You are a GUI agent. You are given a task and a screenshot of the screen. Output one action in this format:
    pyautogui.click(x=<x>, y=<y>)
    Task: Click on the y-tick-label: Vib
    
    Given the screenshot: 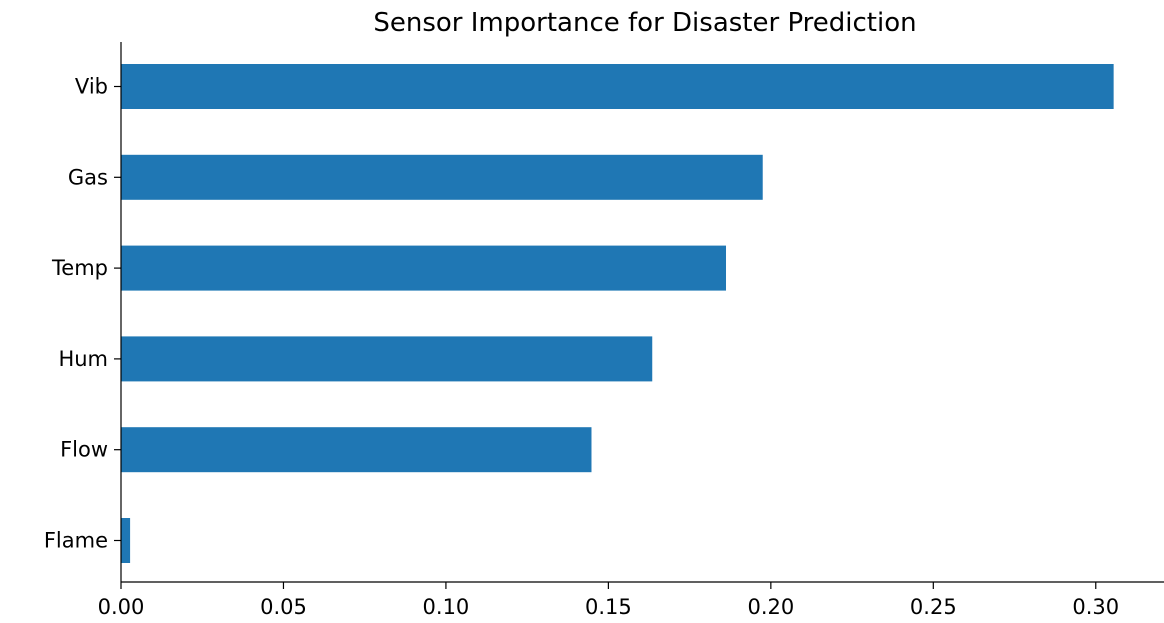 What is the action you would take?
    pyautogui.click(x=91, y=87)
    